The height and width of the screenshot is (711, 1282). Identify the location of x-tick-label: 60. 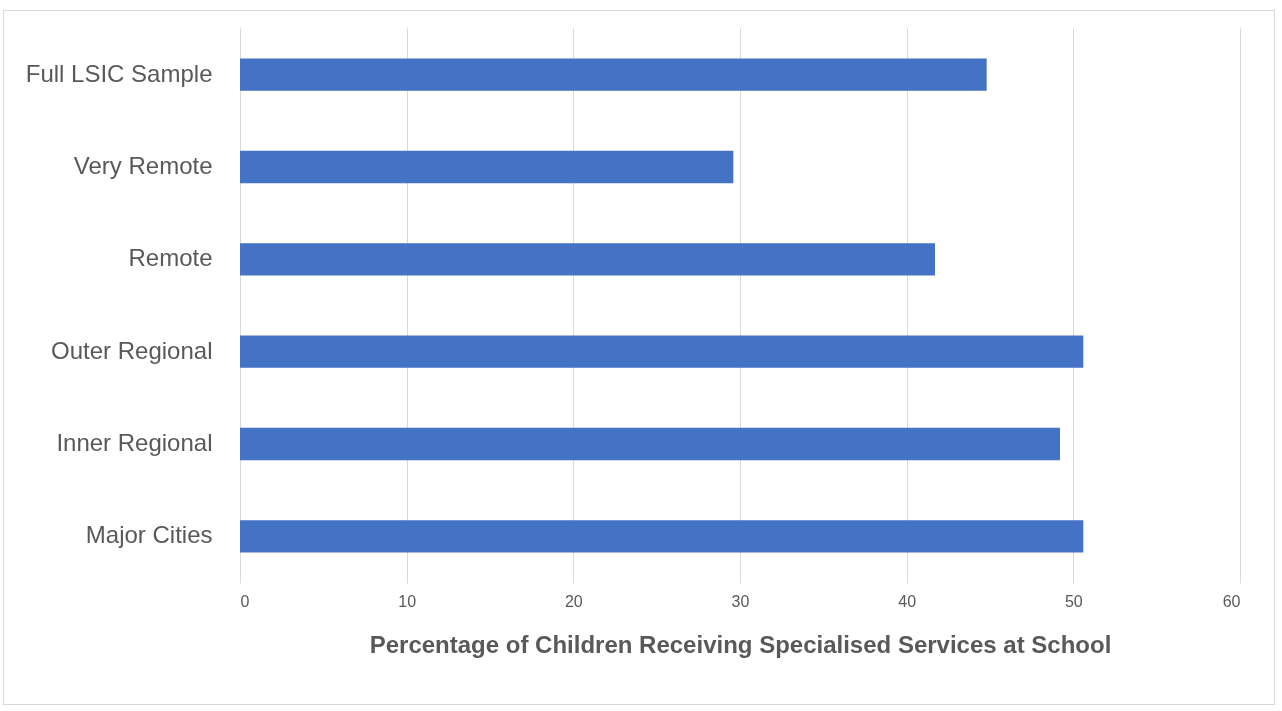
(1231, 601).